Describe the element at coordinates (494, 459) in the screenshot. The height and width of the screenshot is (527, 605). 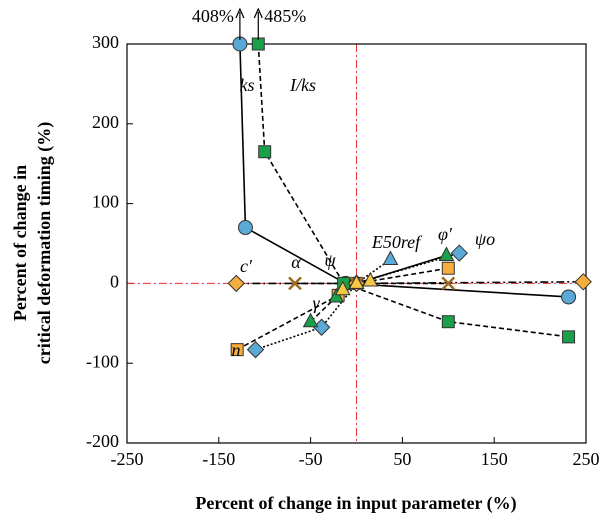
I see `x-tick-label: 150` at that location.